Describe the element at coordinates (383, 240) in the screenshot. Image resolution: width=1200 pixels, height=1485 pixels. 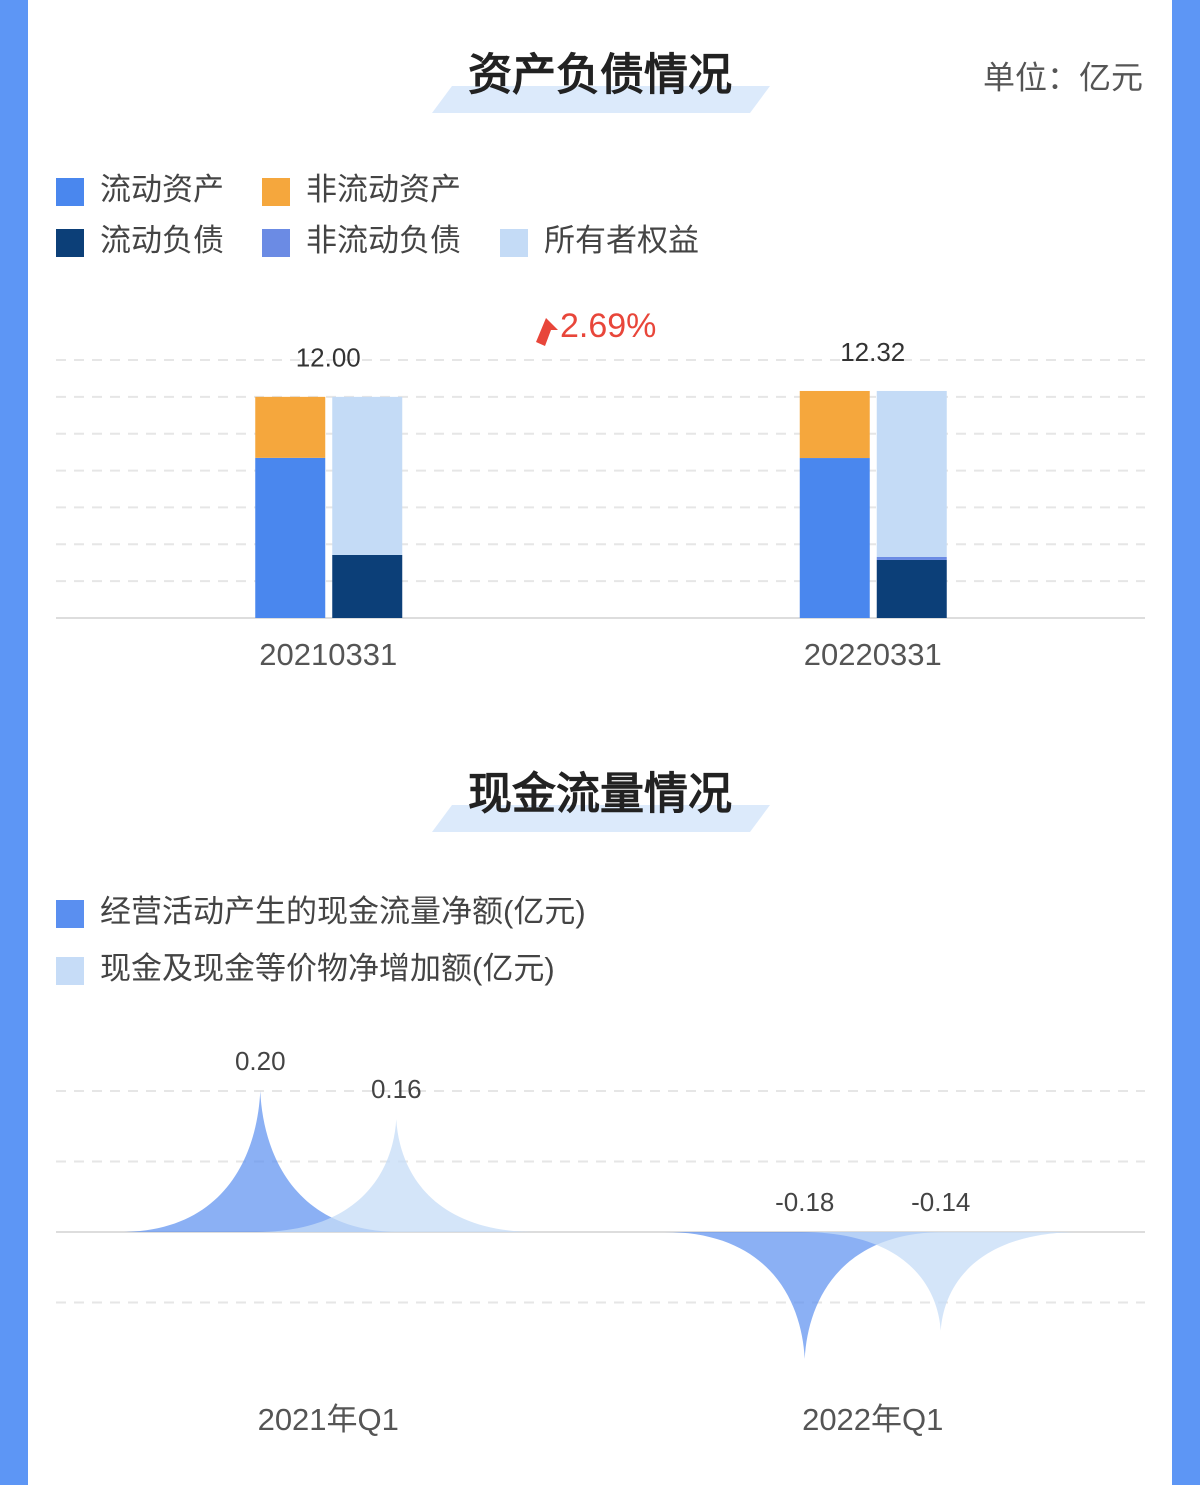
I see `legend-label: 非流动负债` at that location.